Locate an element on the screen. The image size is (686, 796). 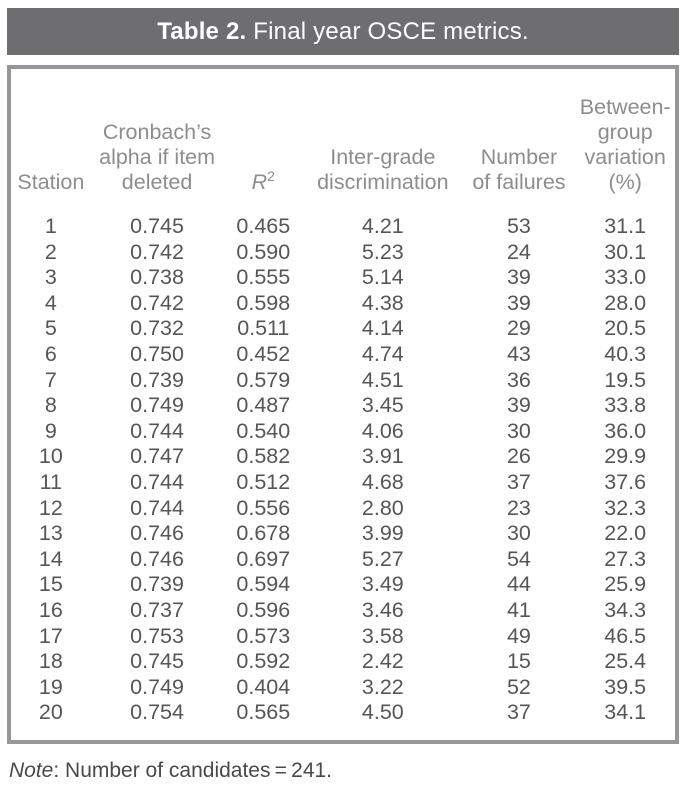
table-row: 4 0.742 0.598 4.38 39 28.0 is located at coordinates (343, 304).